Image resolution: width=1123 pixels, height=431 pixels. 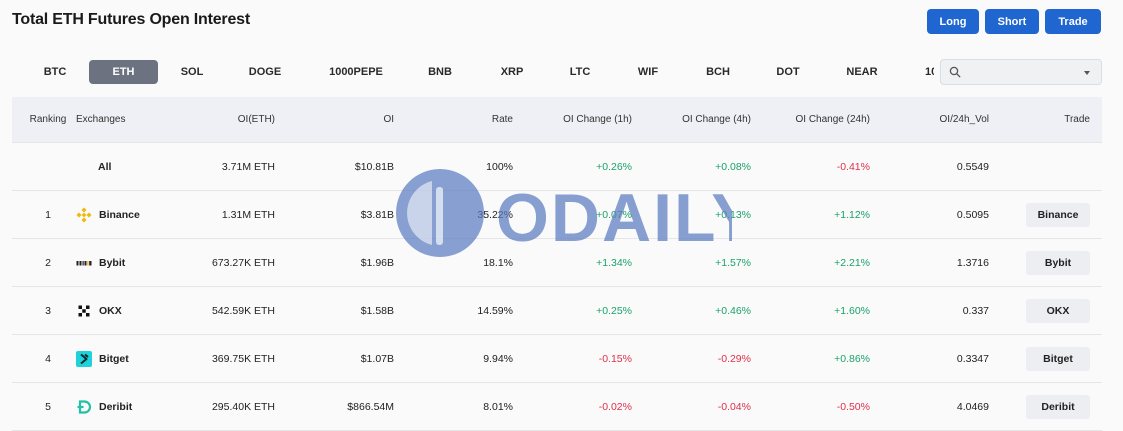 What do you see at coordinates (84, 214) in the screenshot?
I see `binance-logo-icon` at bounding box center [84, 214].